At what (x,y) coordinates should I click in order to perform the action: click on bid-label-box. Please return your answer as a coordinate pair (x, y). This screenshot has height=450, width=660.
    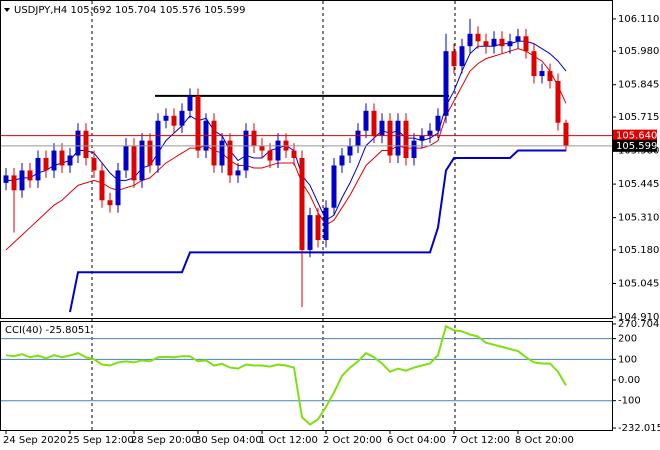
    Looking at the image, I should click on (635, 145).